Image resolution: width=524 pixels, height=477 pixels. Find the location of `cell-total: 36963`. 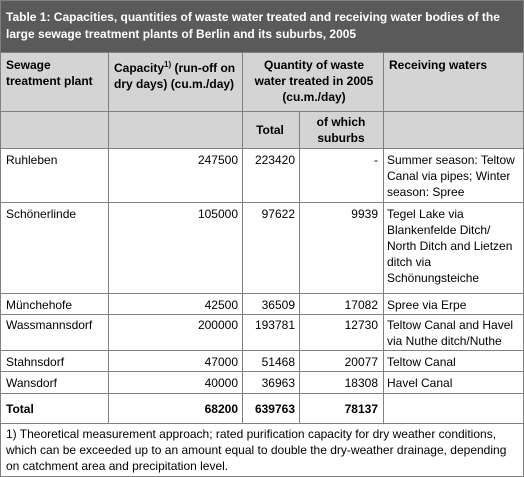

cell-total: 36963 is located at coordinates (278, 383).